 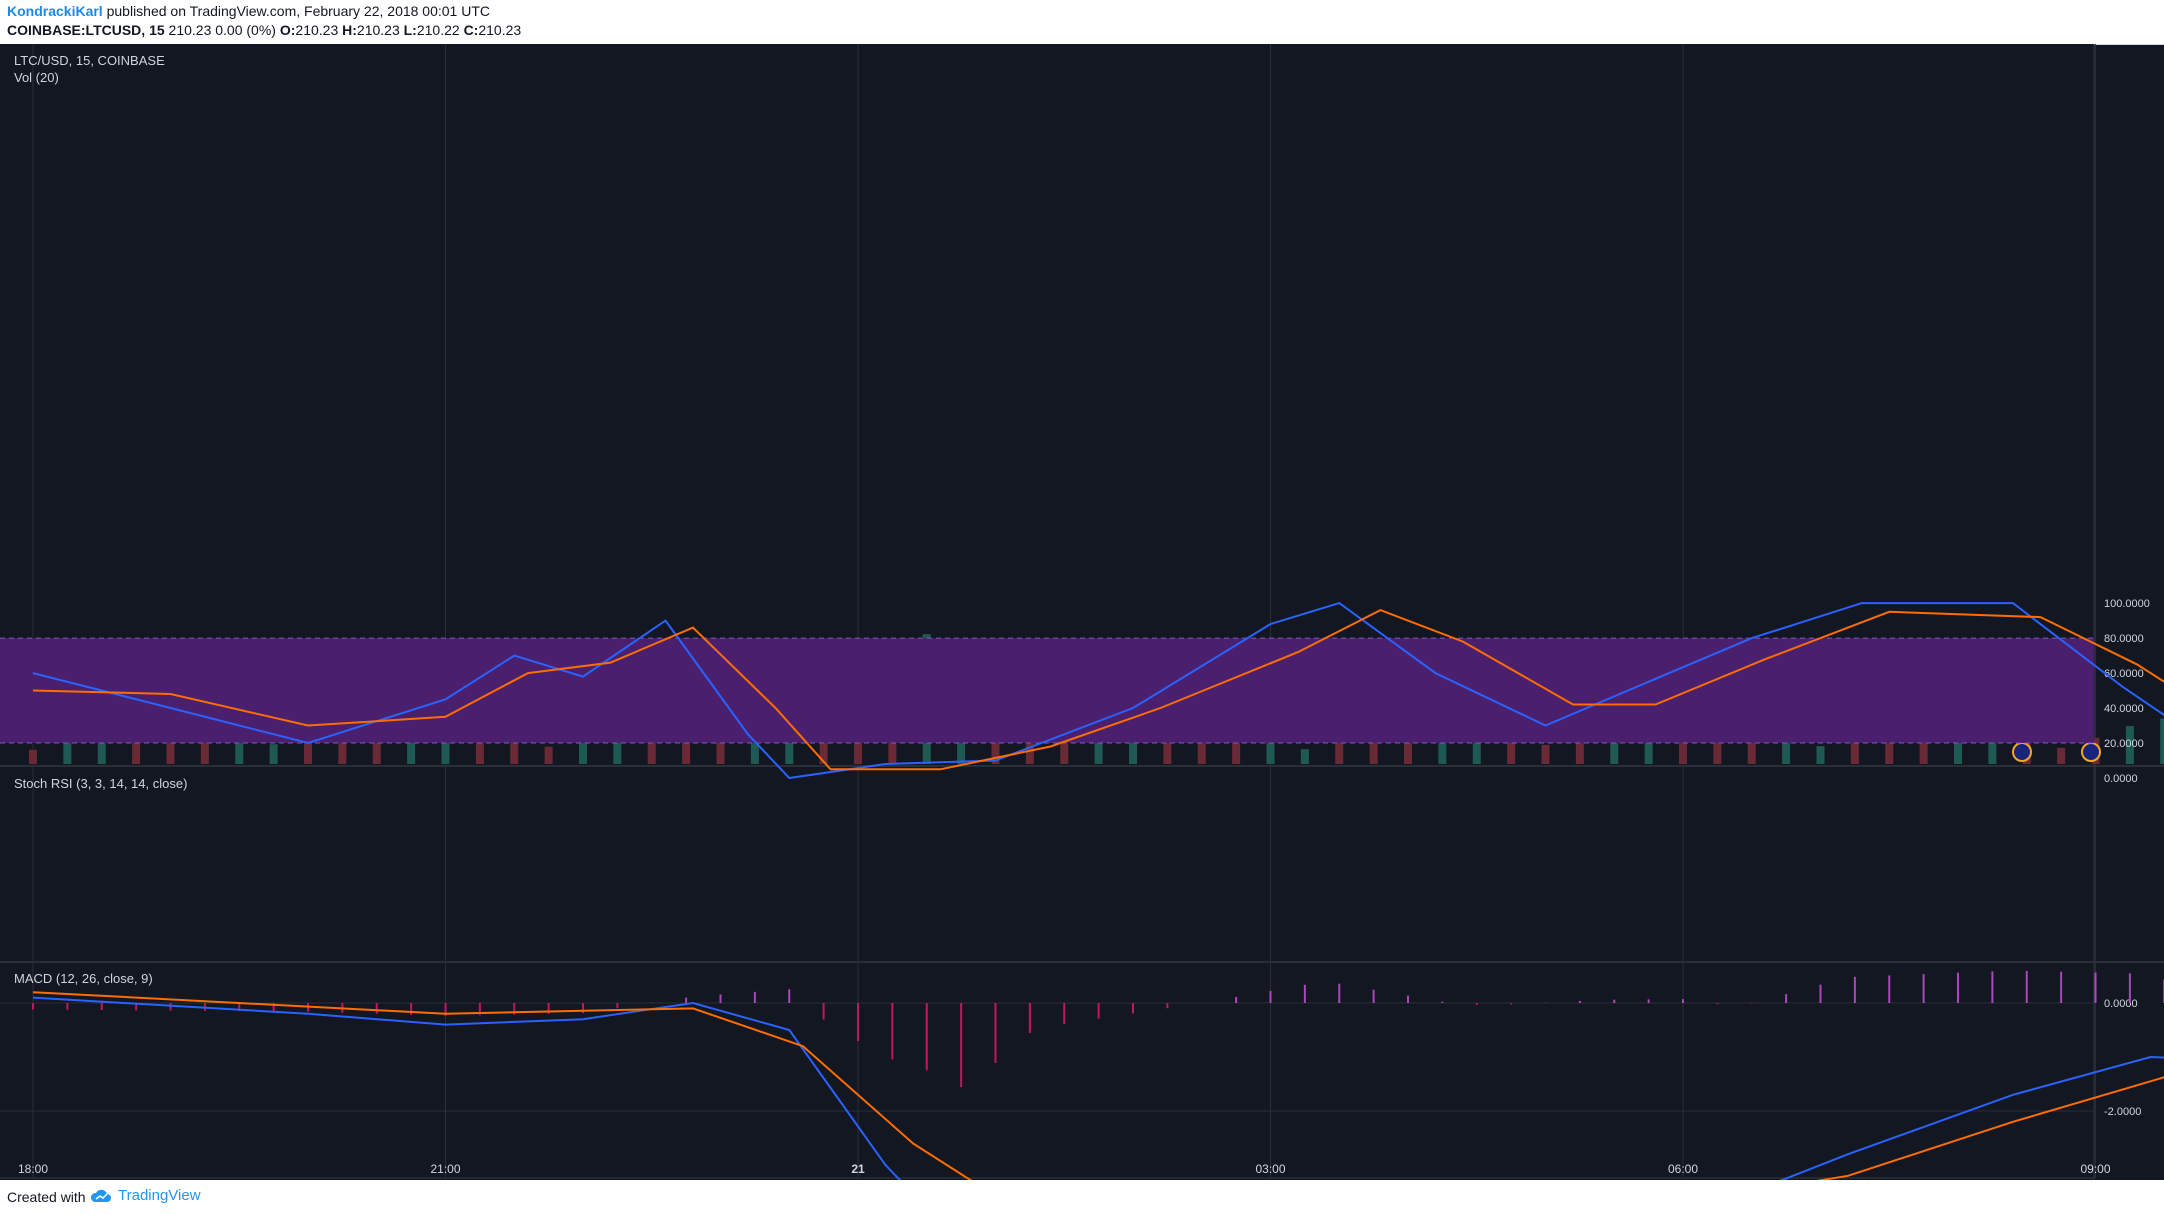 I want to click on symbol-label: COINBASE:LTCUSD, 15, so click(x=86, y=30).